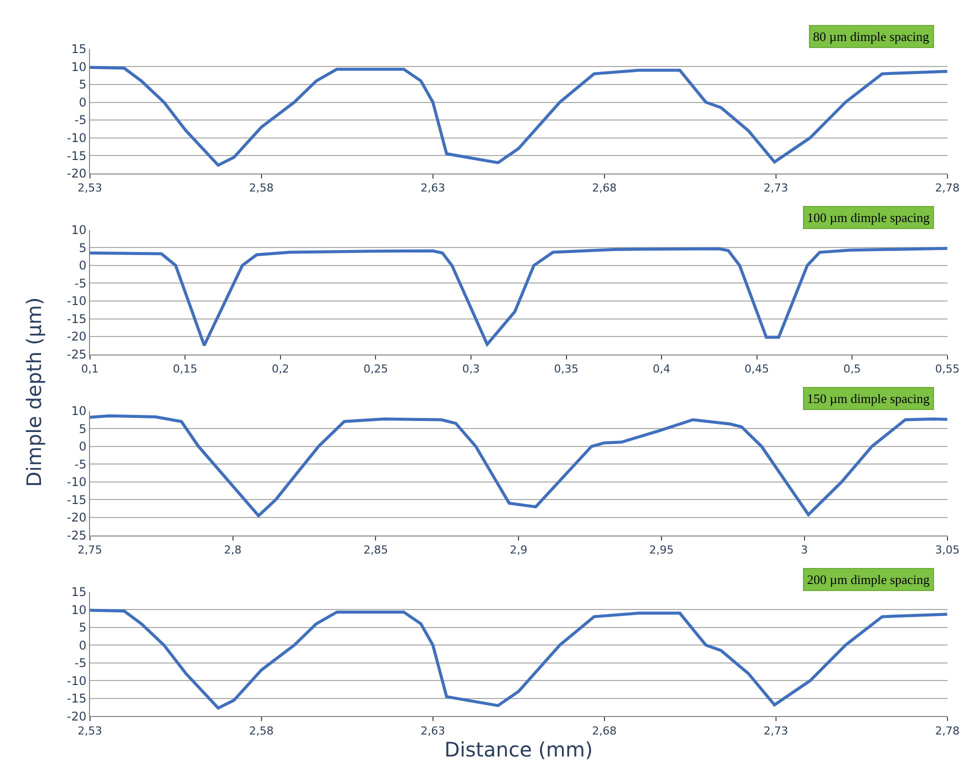 The height and width of the screenshot is (784, 972). I want to click on x-tick-label: 3,05, so click(947, 549).